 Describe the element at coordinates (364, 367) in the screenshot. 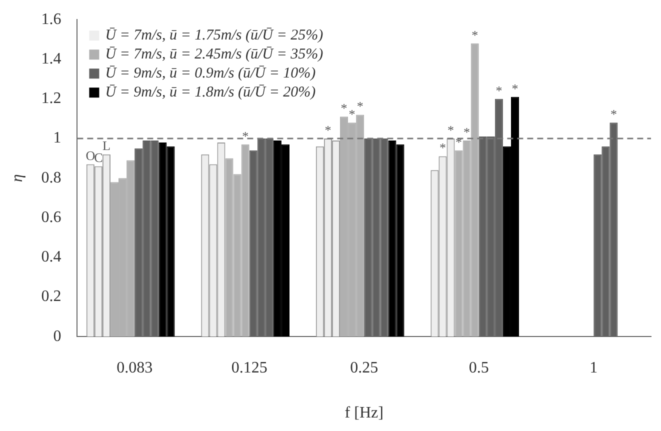

I see `x-tick-label: 0.25` at that location.